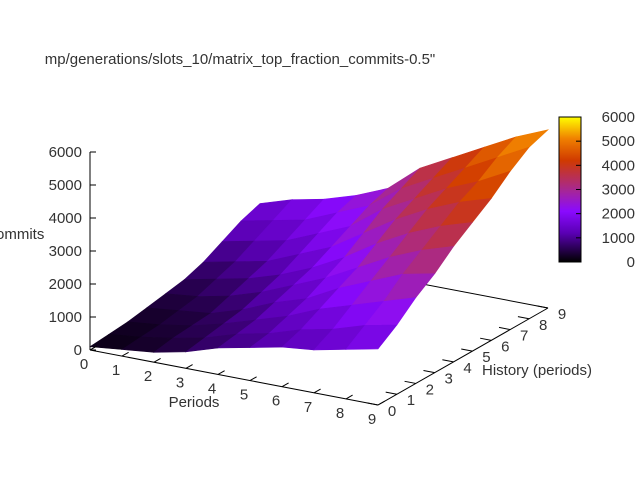 This screenshot has width=640, height=480. What do you see at coordinates (618, 238) in the screenshot?
I see `colorbar-tick-label: 1000` at bounding box center [618, 238].